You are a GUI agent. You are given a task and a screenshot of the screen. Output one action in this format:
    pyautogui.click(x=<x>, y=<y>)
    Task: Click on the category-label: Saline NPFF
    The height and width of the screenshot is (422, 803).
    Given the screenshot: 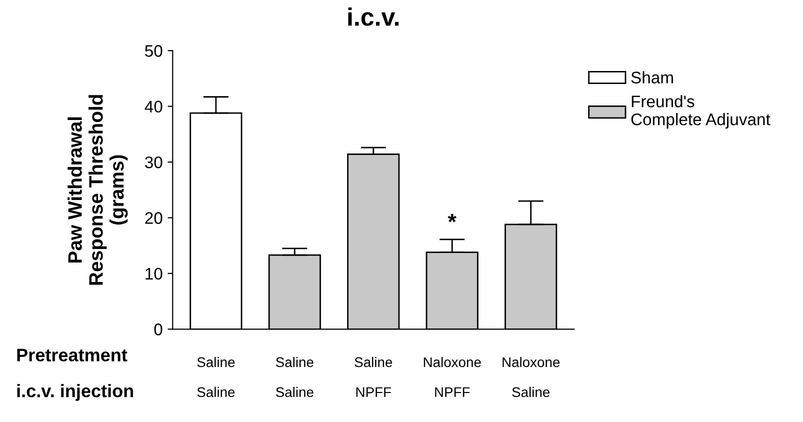 What is the action you would take?
    pyautogui.click(x=373, y=376)
    